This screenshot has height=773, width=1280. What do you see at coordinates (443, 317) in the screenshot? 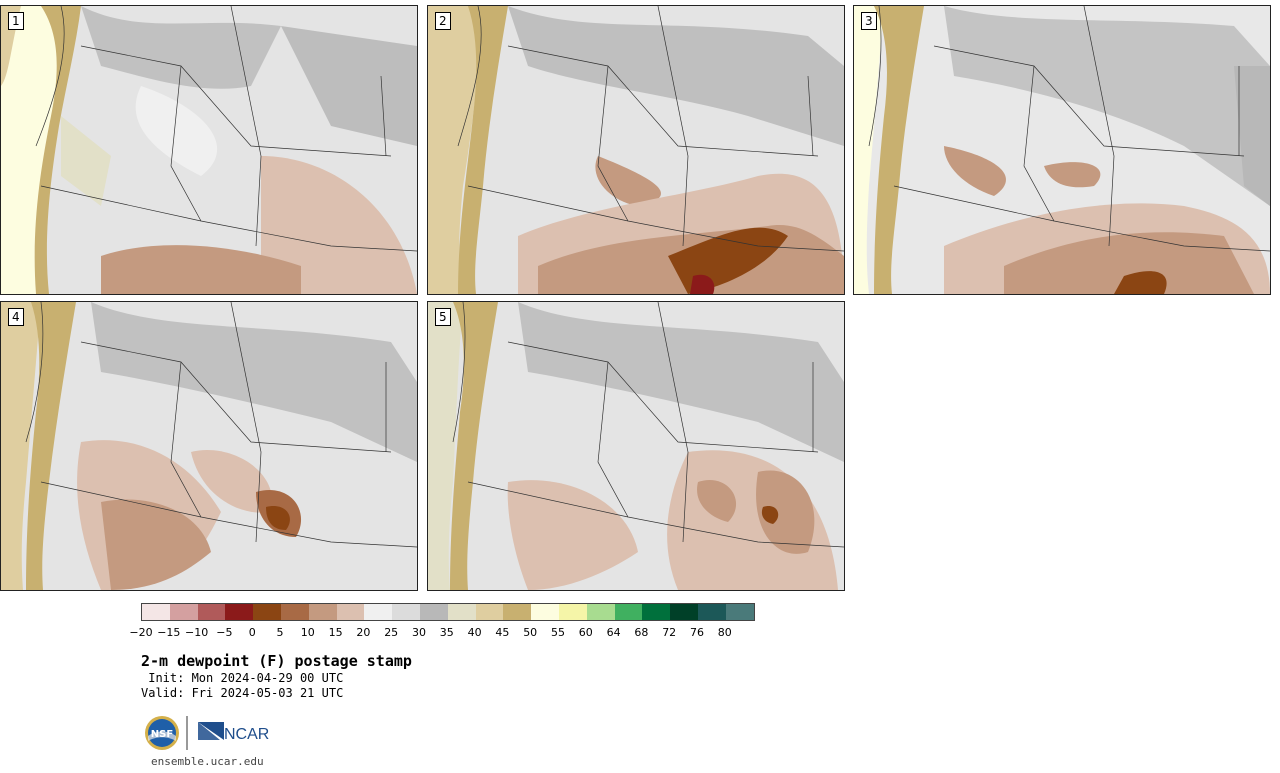
I see `panel-label: 5` at bounding box center [443, 317].